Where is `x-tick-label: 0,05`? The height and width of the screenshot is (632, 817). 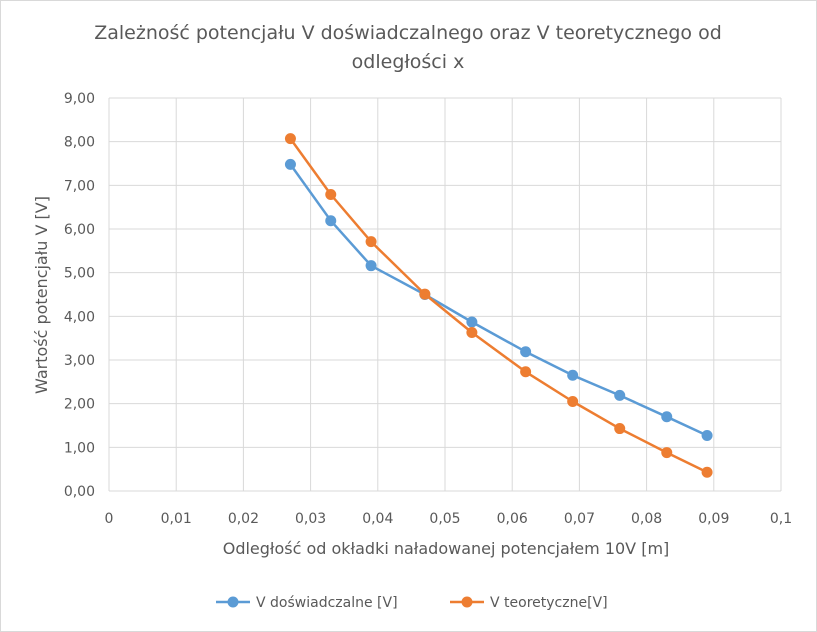 x-tick-label: 0,05 is located at coordinates (444, 519).